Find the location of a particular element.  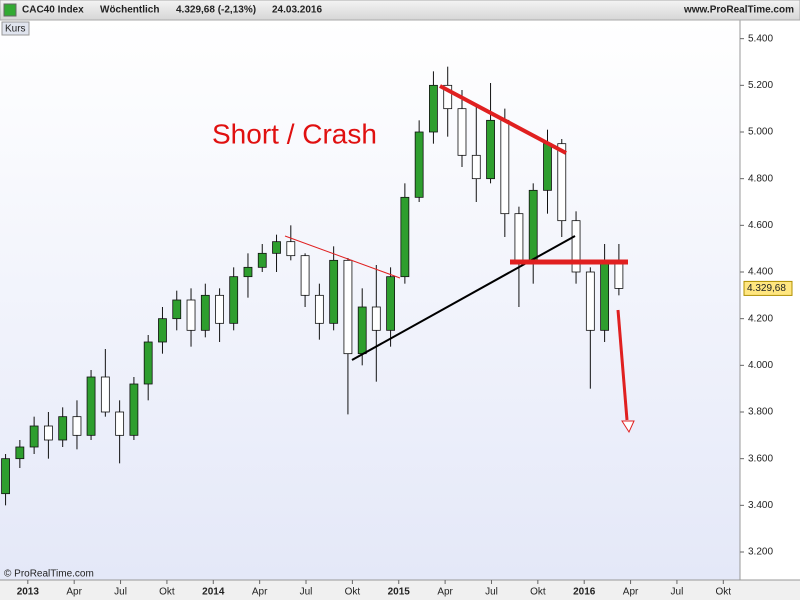

x-tick-label: 2015 is located at coordinates (399, 592).